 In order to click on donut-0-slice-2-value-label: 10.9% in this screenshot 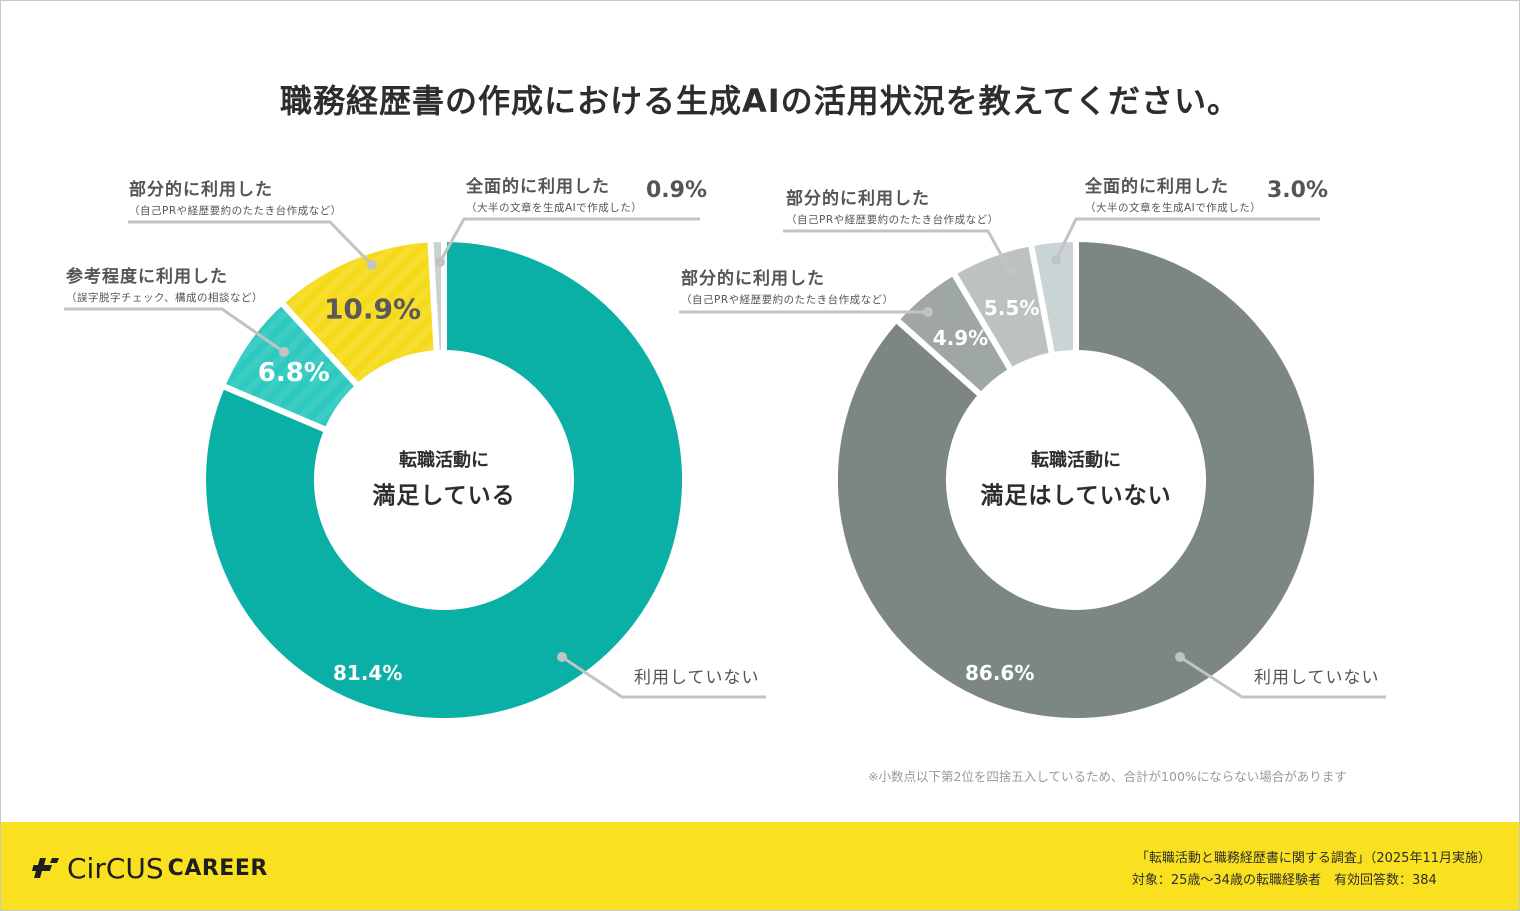, I will do `click(372, 308)`.